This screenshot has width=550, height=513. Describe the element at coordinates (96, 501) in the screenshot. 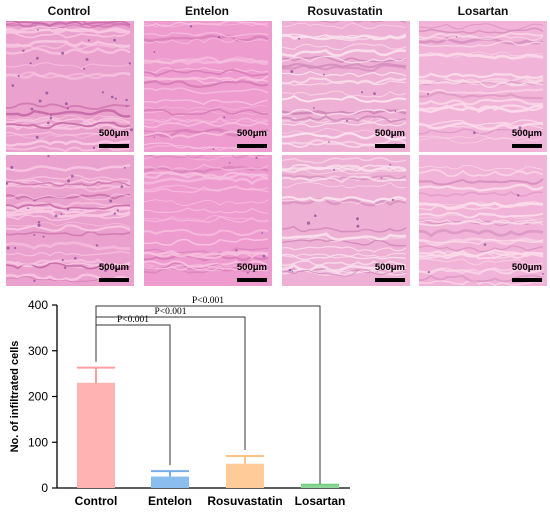

I see `x-tick-label: Control` at that location.